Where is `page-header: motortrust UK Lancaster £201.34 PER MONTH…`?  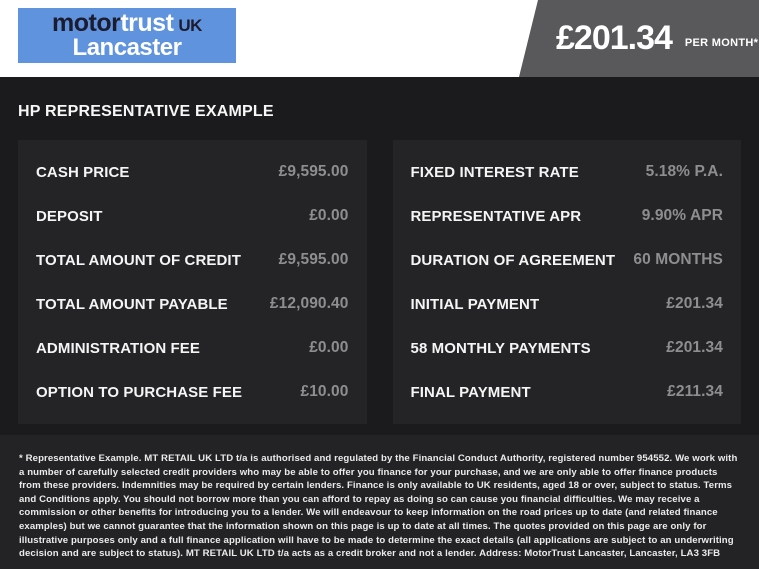 page-header: motortrust UK Lancaster £201.34 PER MONTH… is located at coordinates (379, 38).